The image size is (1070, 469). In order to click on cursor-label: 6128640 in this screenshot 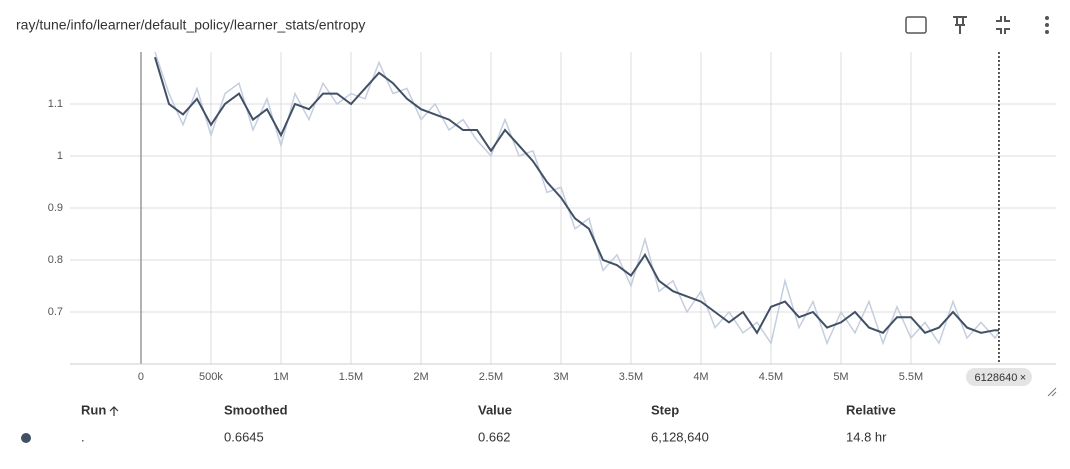, I will do `click(996, 378)`.